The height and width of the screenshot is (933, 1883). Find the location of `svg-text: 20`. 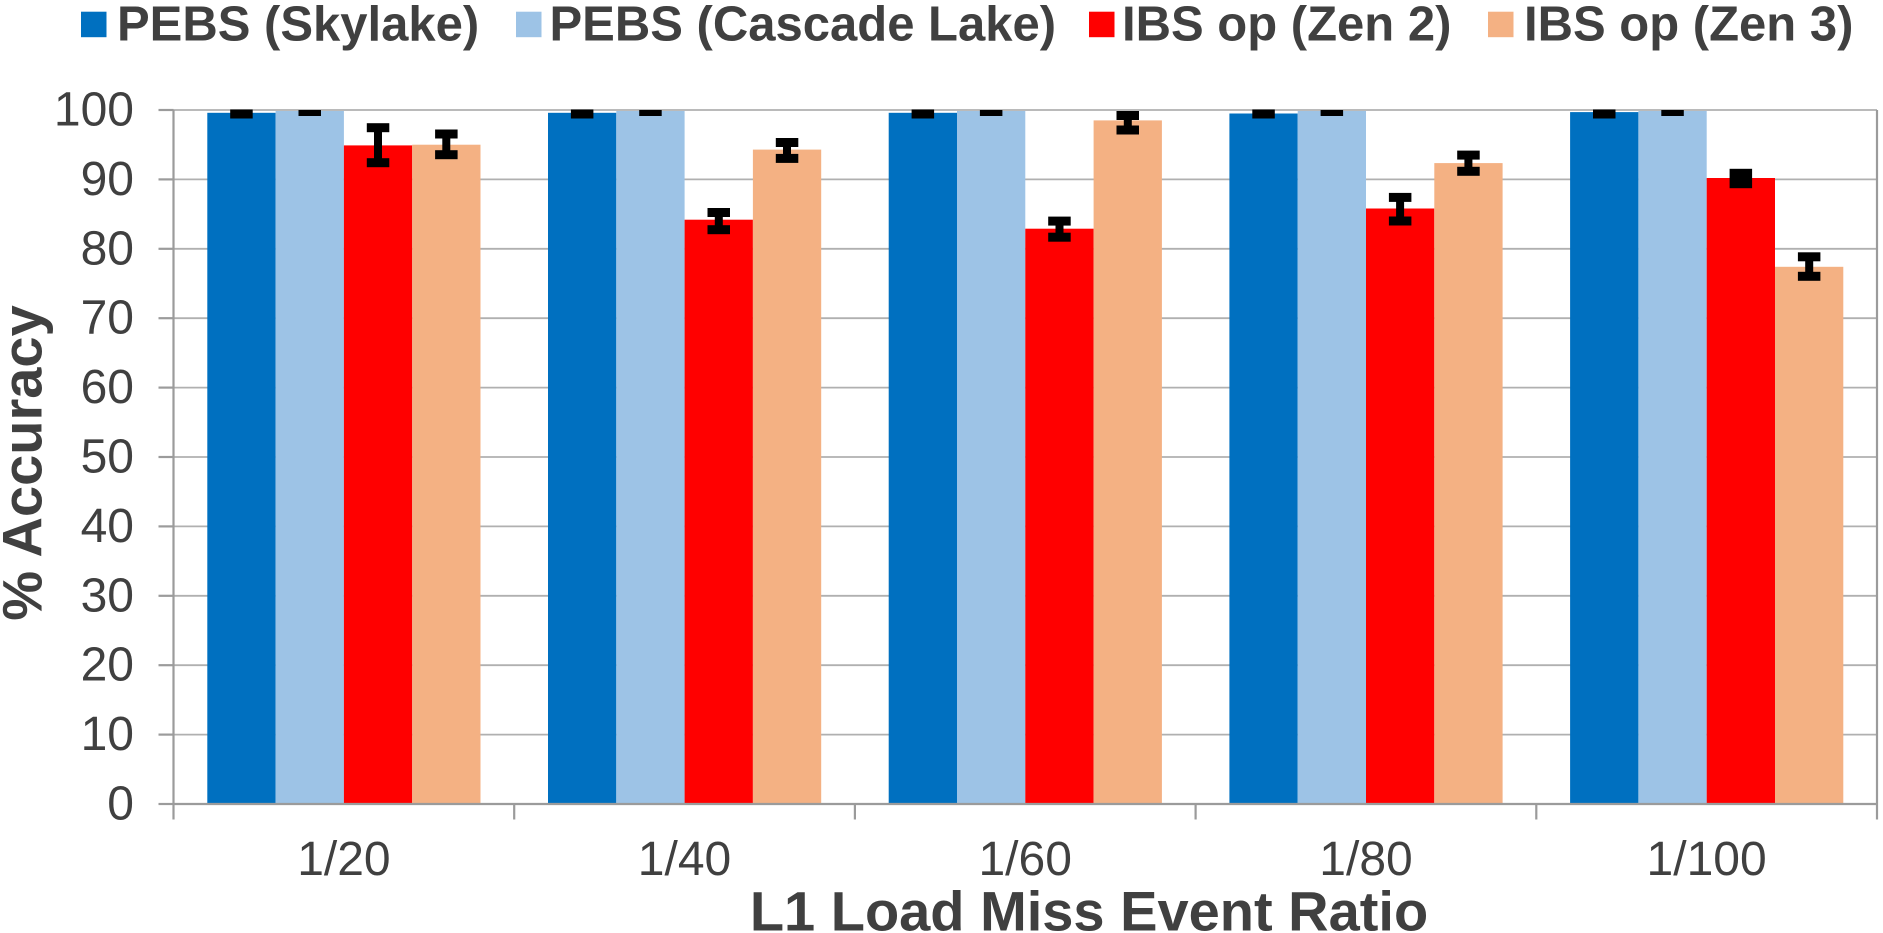

svg-text: 20 is located at coordinates (107, 665).